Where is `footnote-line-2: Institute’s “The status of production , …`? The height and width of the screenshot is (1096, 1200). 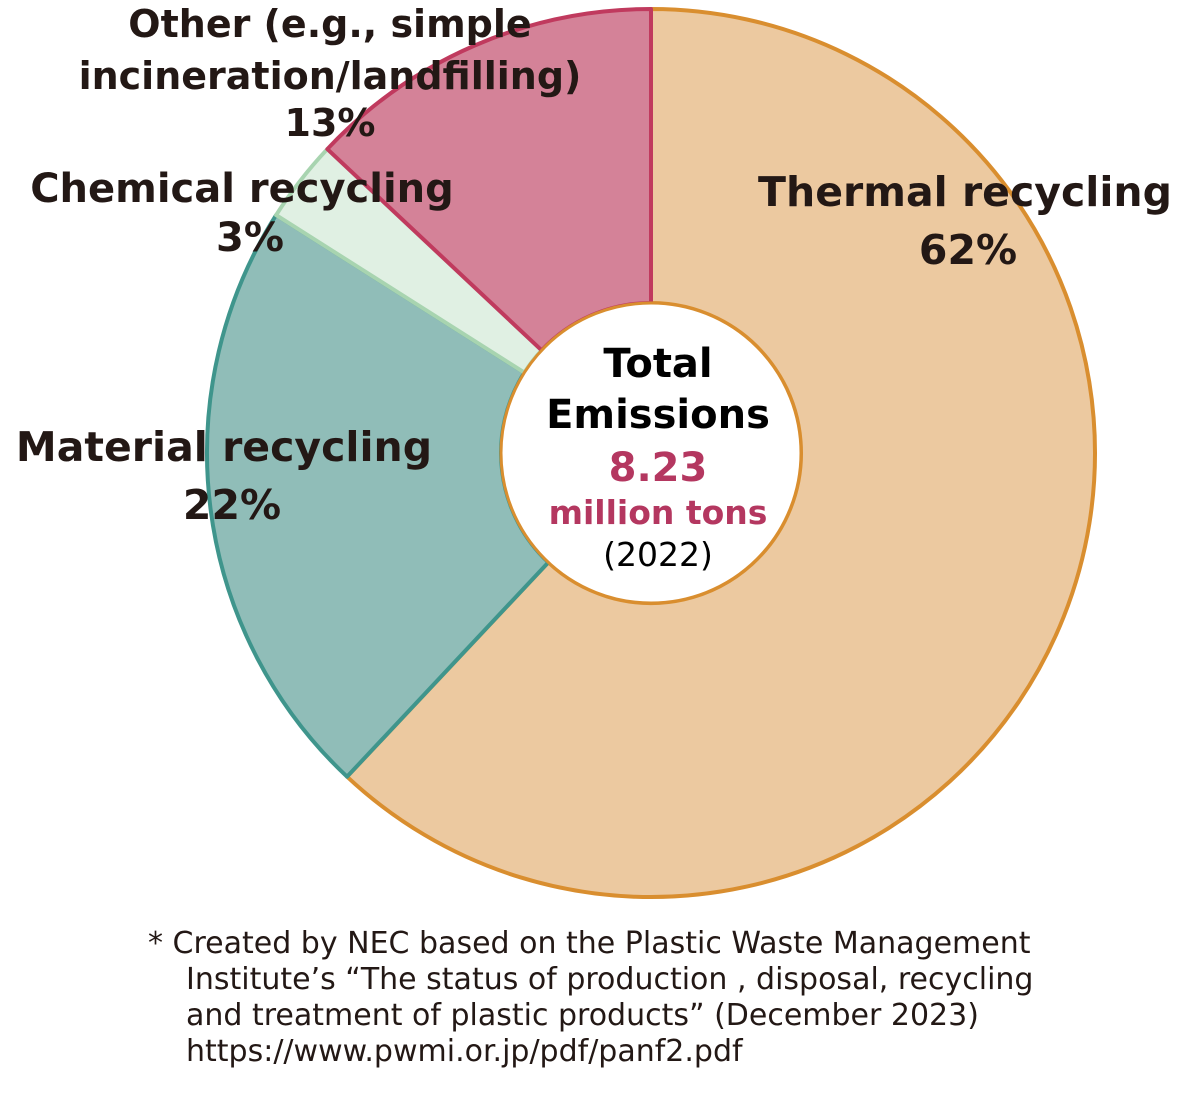
footnote-line-2: Institute’s “The status of production , … is located at coordinates (610, 979).